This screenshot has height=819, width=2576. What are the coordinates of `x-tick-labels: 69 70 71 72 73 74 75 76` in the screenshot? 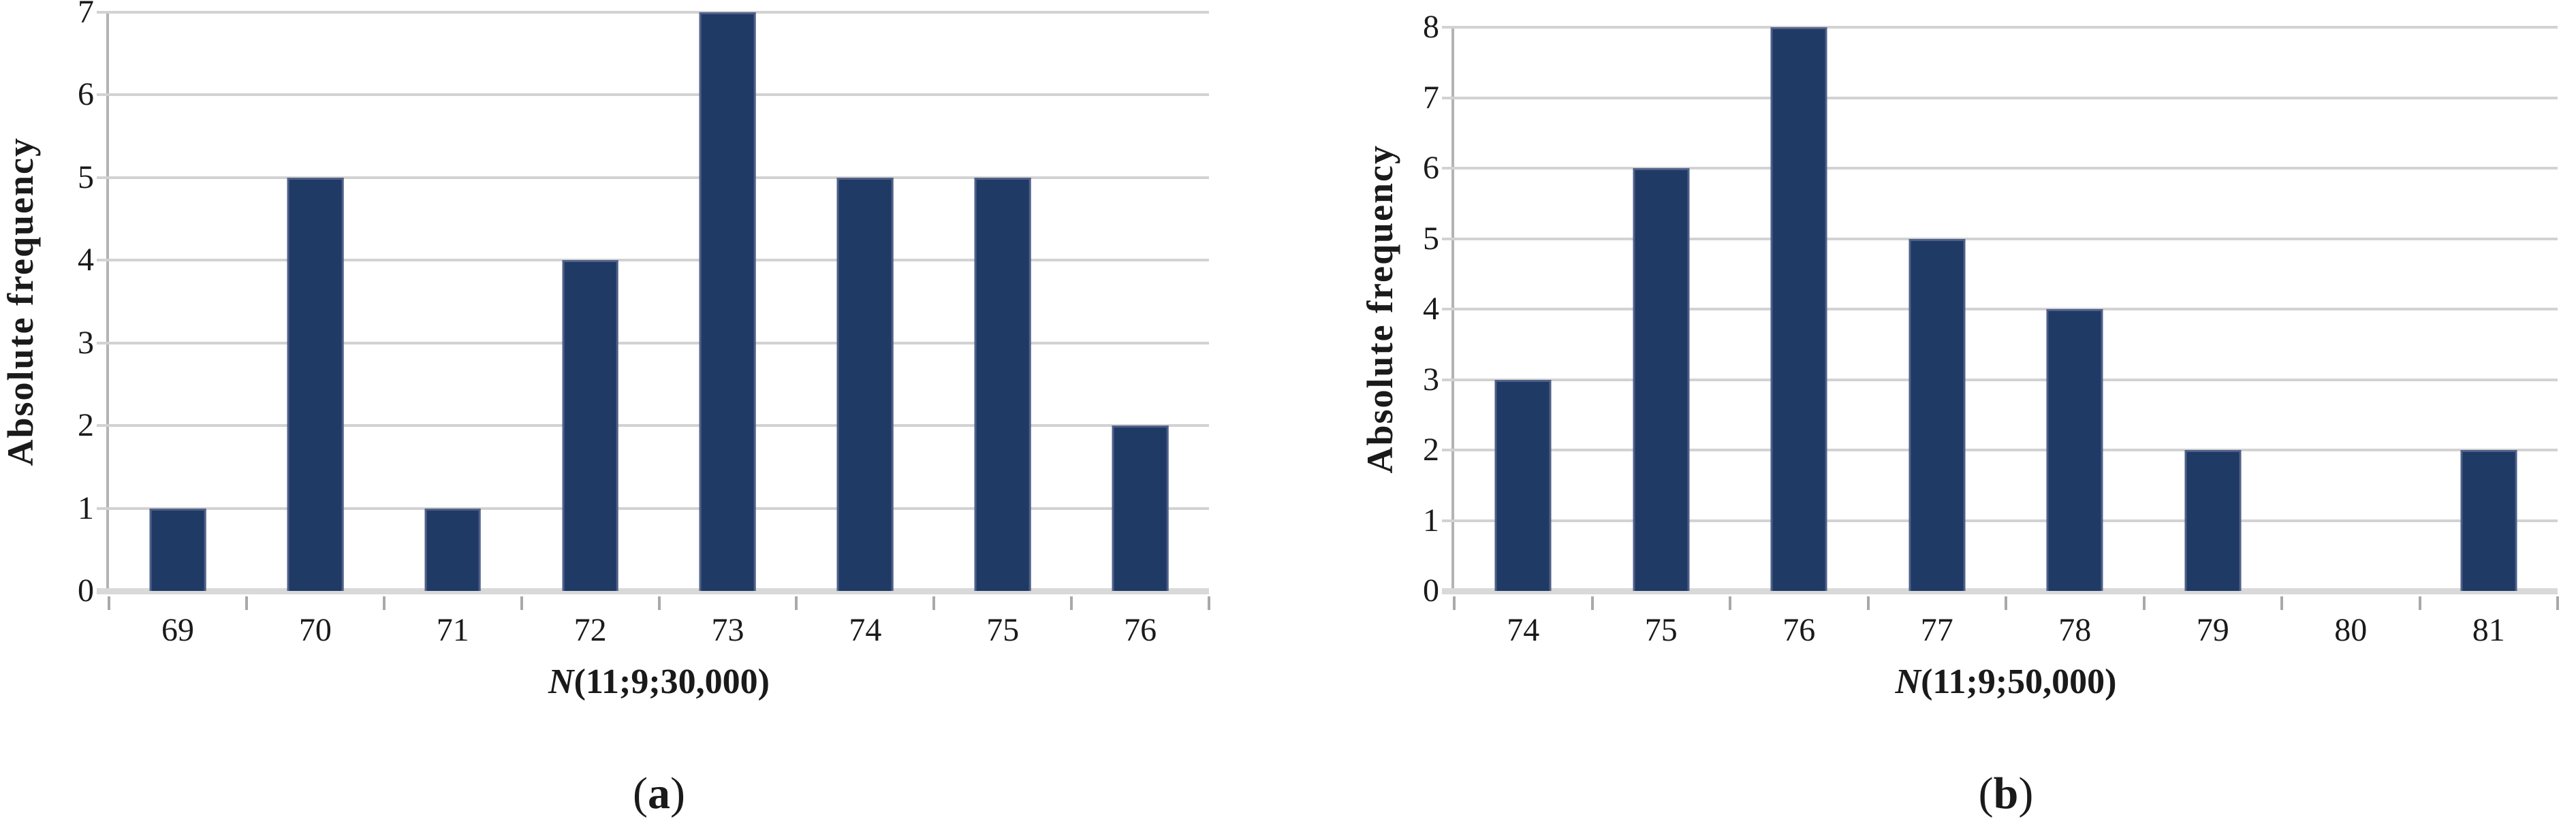 It's located at (659, 624).